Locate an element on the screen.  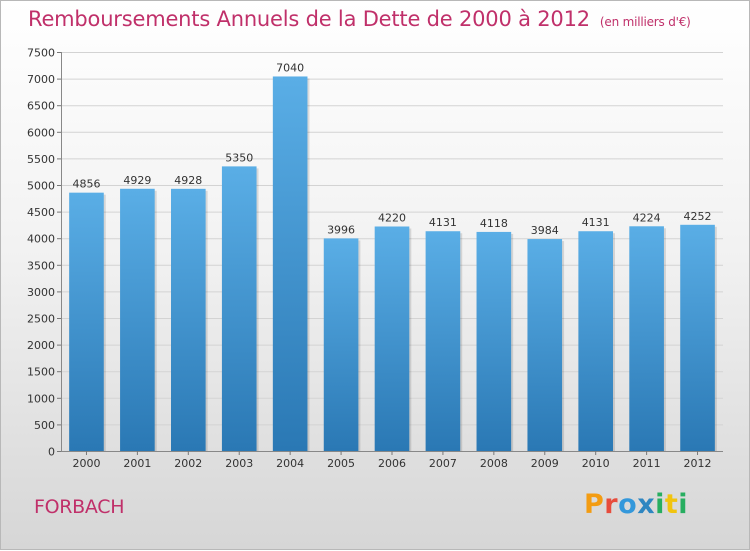
bar-2000 is located at coordinates (86, 321).